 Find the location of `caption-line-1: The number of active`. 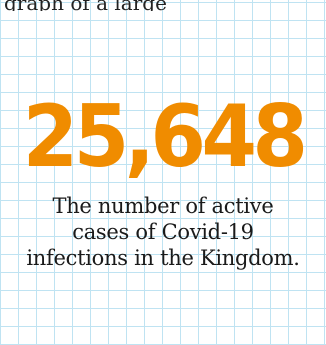

caption-line-1: The number of active is located at coordinates (163, 206).